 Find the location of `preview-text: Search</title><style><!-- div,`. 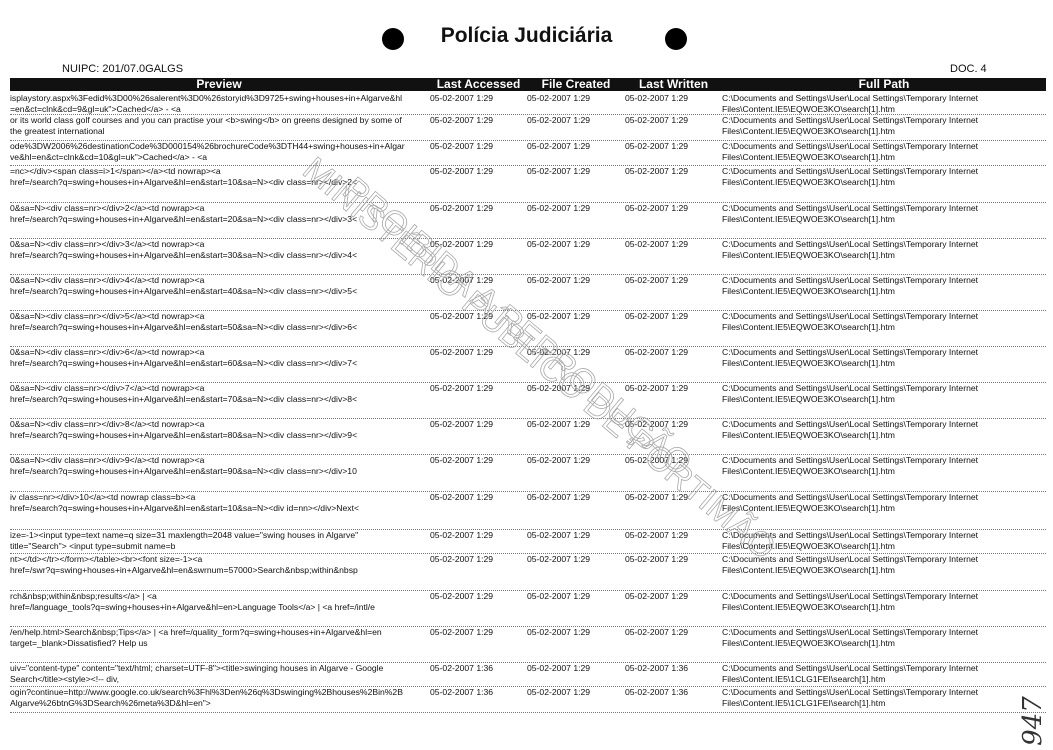

preview-text: Search</title><style><!-- div, is located at coordinates (64, 679).